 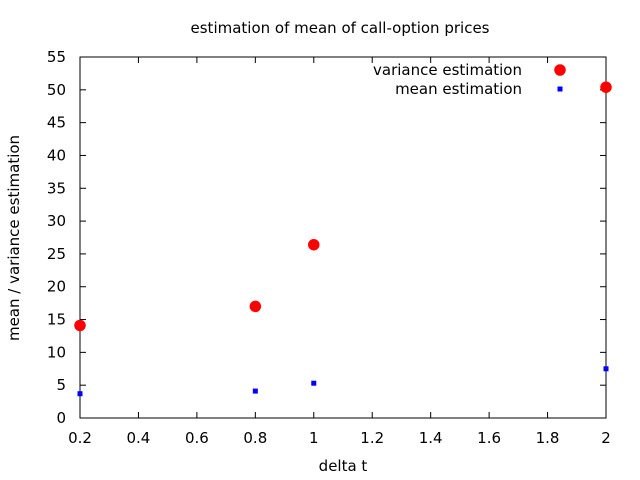 I want to click on legend-label: variance estimation, so click(x=447, y=70).